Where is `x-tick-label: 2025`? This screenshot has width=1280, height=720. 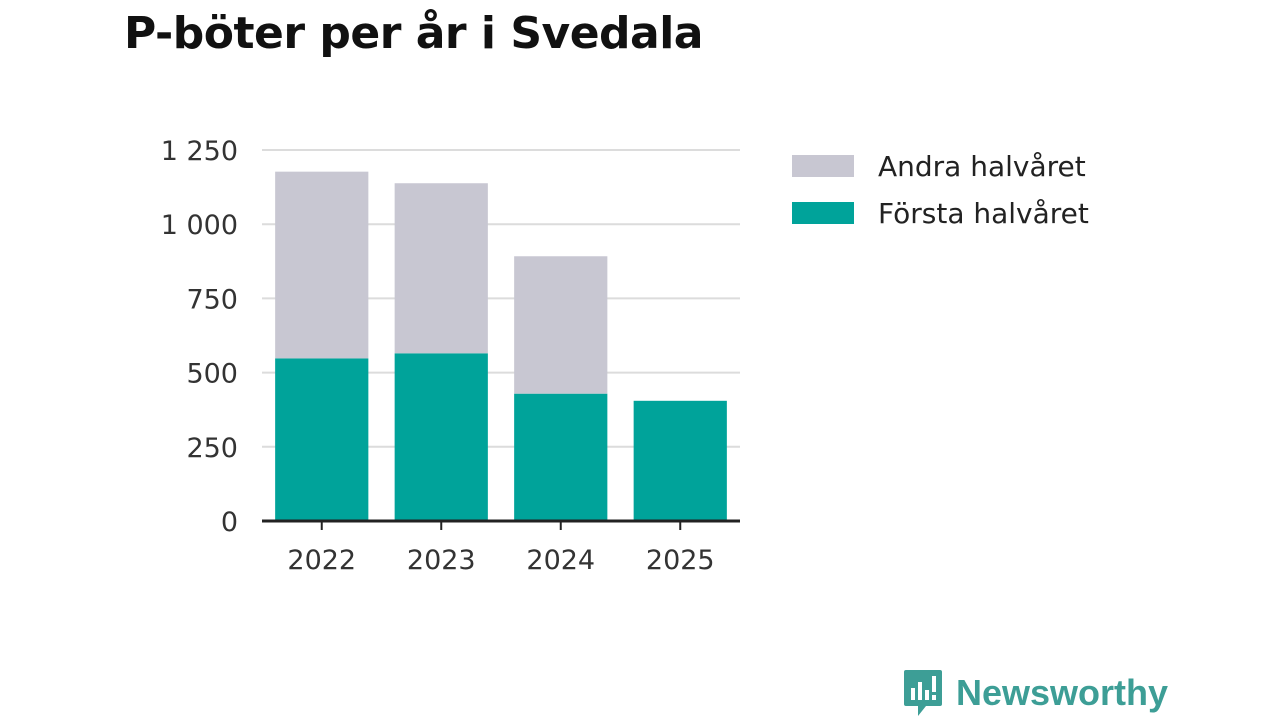
x-tick-label: 2025 is located at coordinates (680, 560).